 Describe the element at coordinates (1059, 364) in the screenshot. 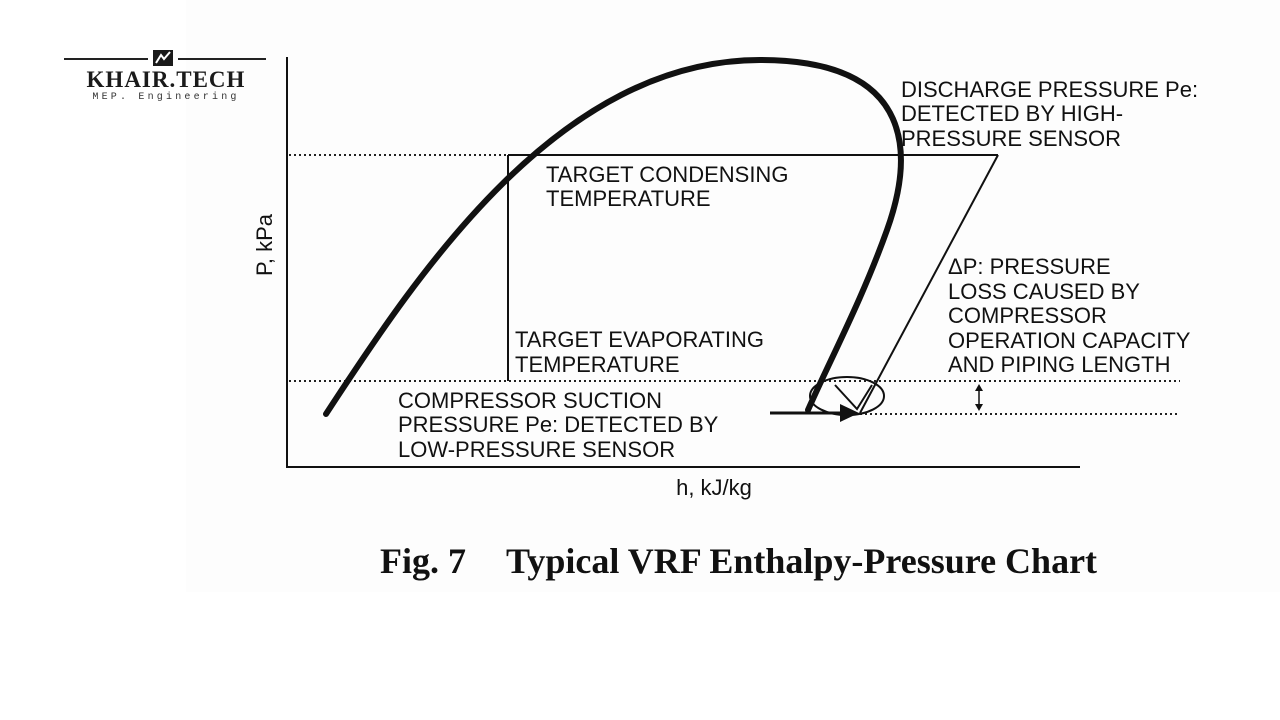

I see `pressure-loss-label-line-5: AND PIPING LENGTH` at that location.